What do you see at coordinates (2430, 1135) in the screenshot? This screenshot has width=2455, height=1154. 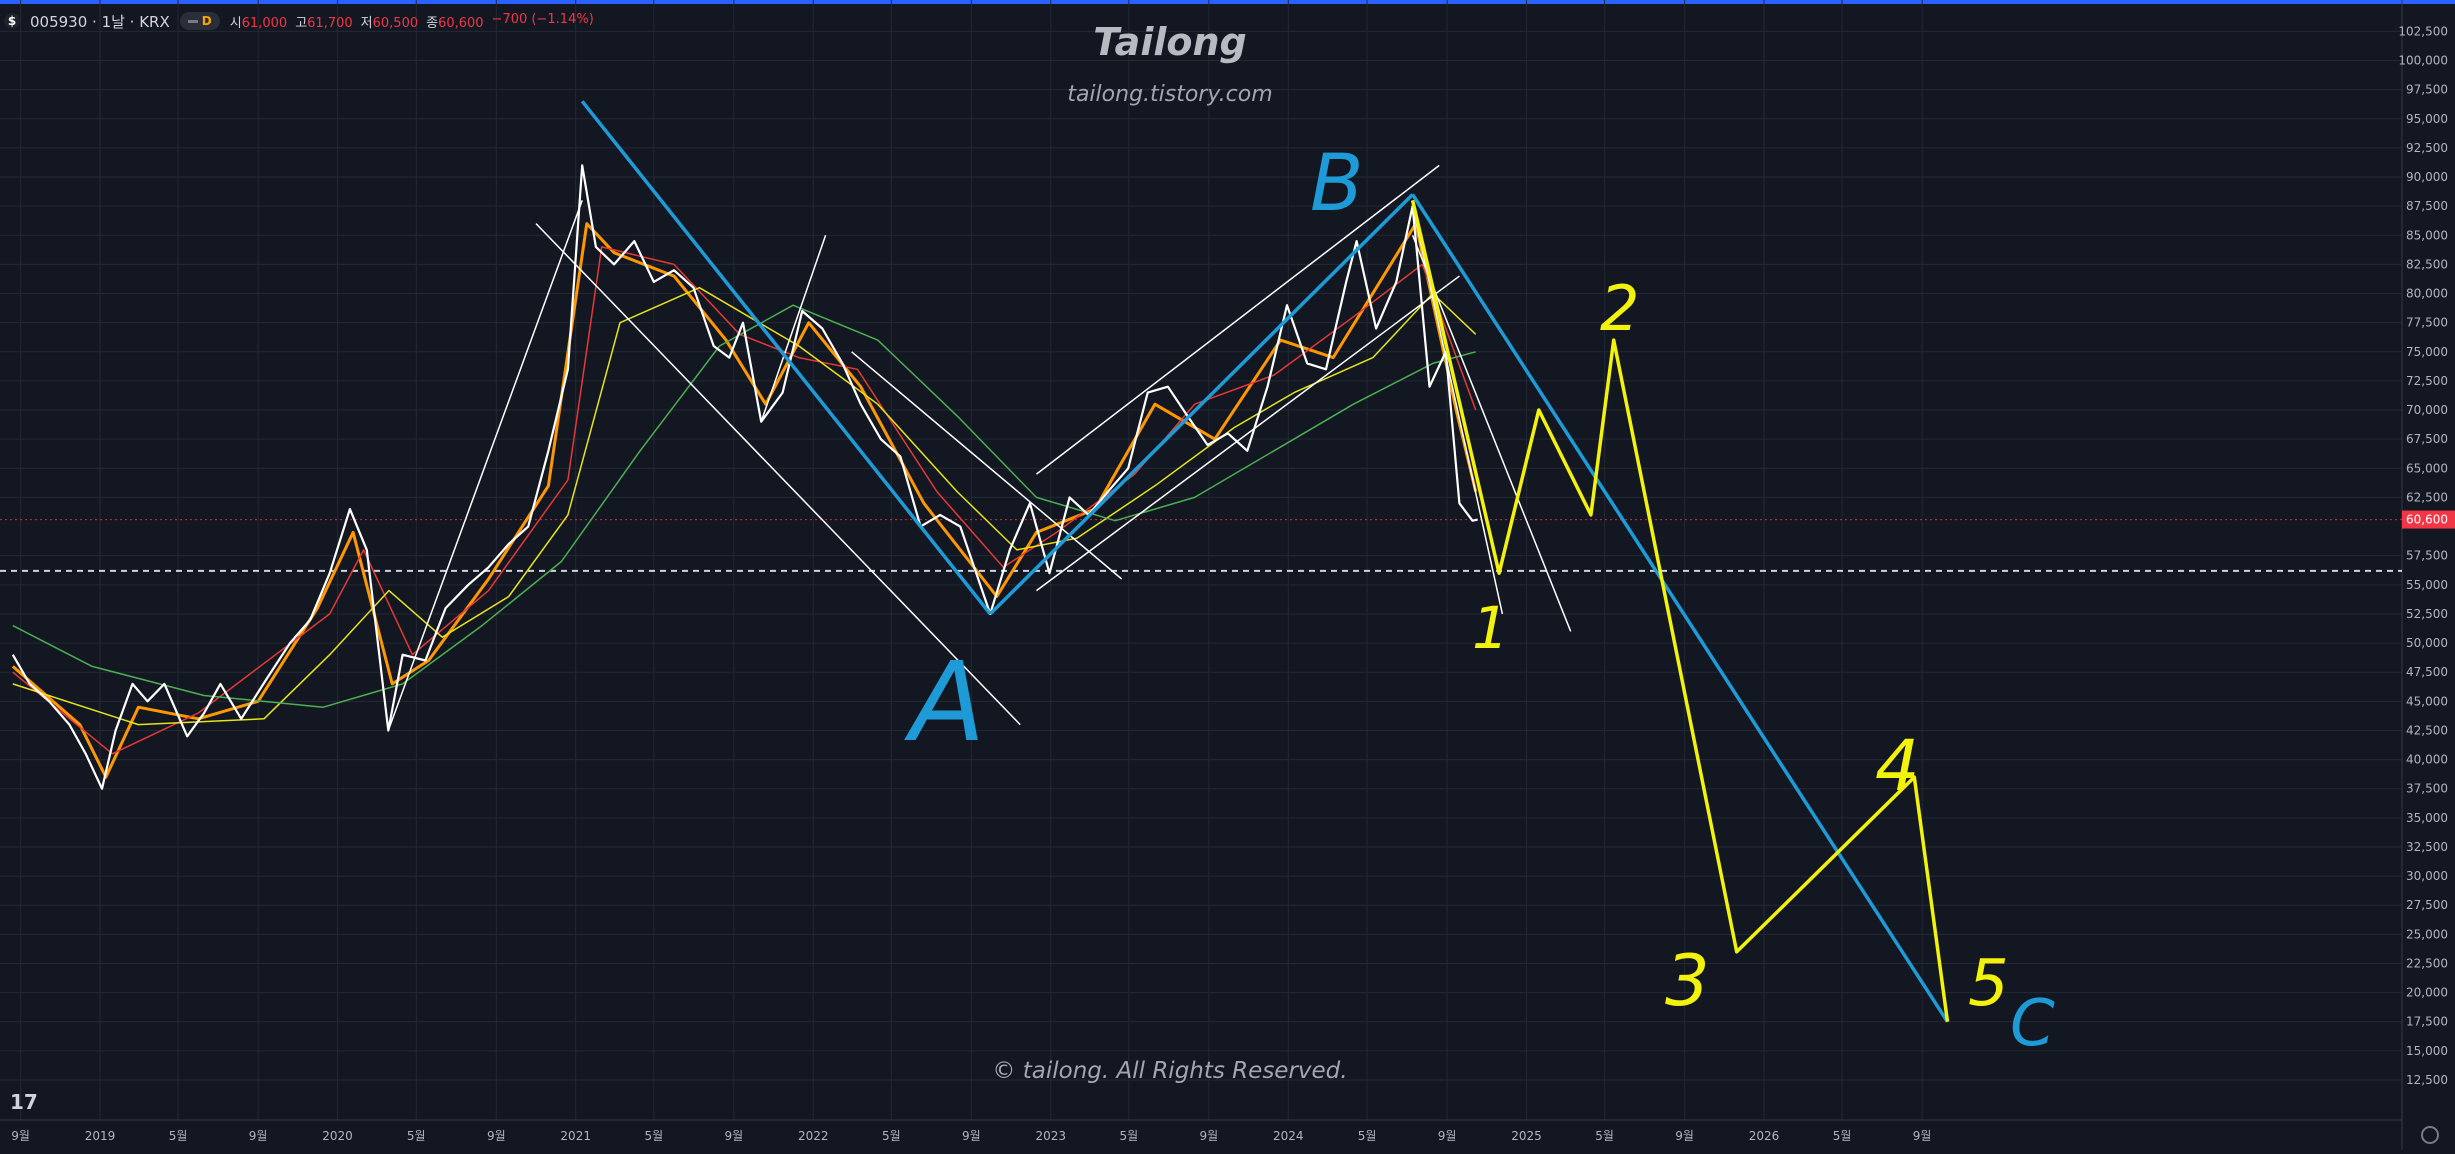 I see `settings-icon` at bounding box center [2430, 1135].